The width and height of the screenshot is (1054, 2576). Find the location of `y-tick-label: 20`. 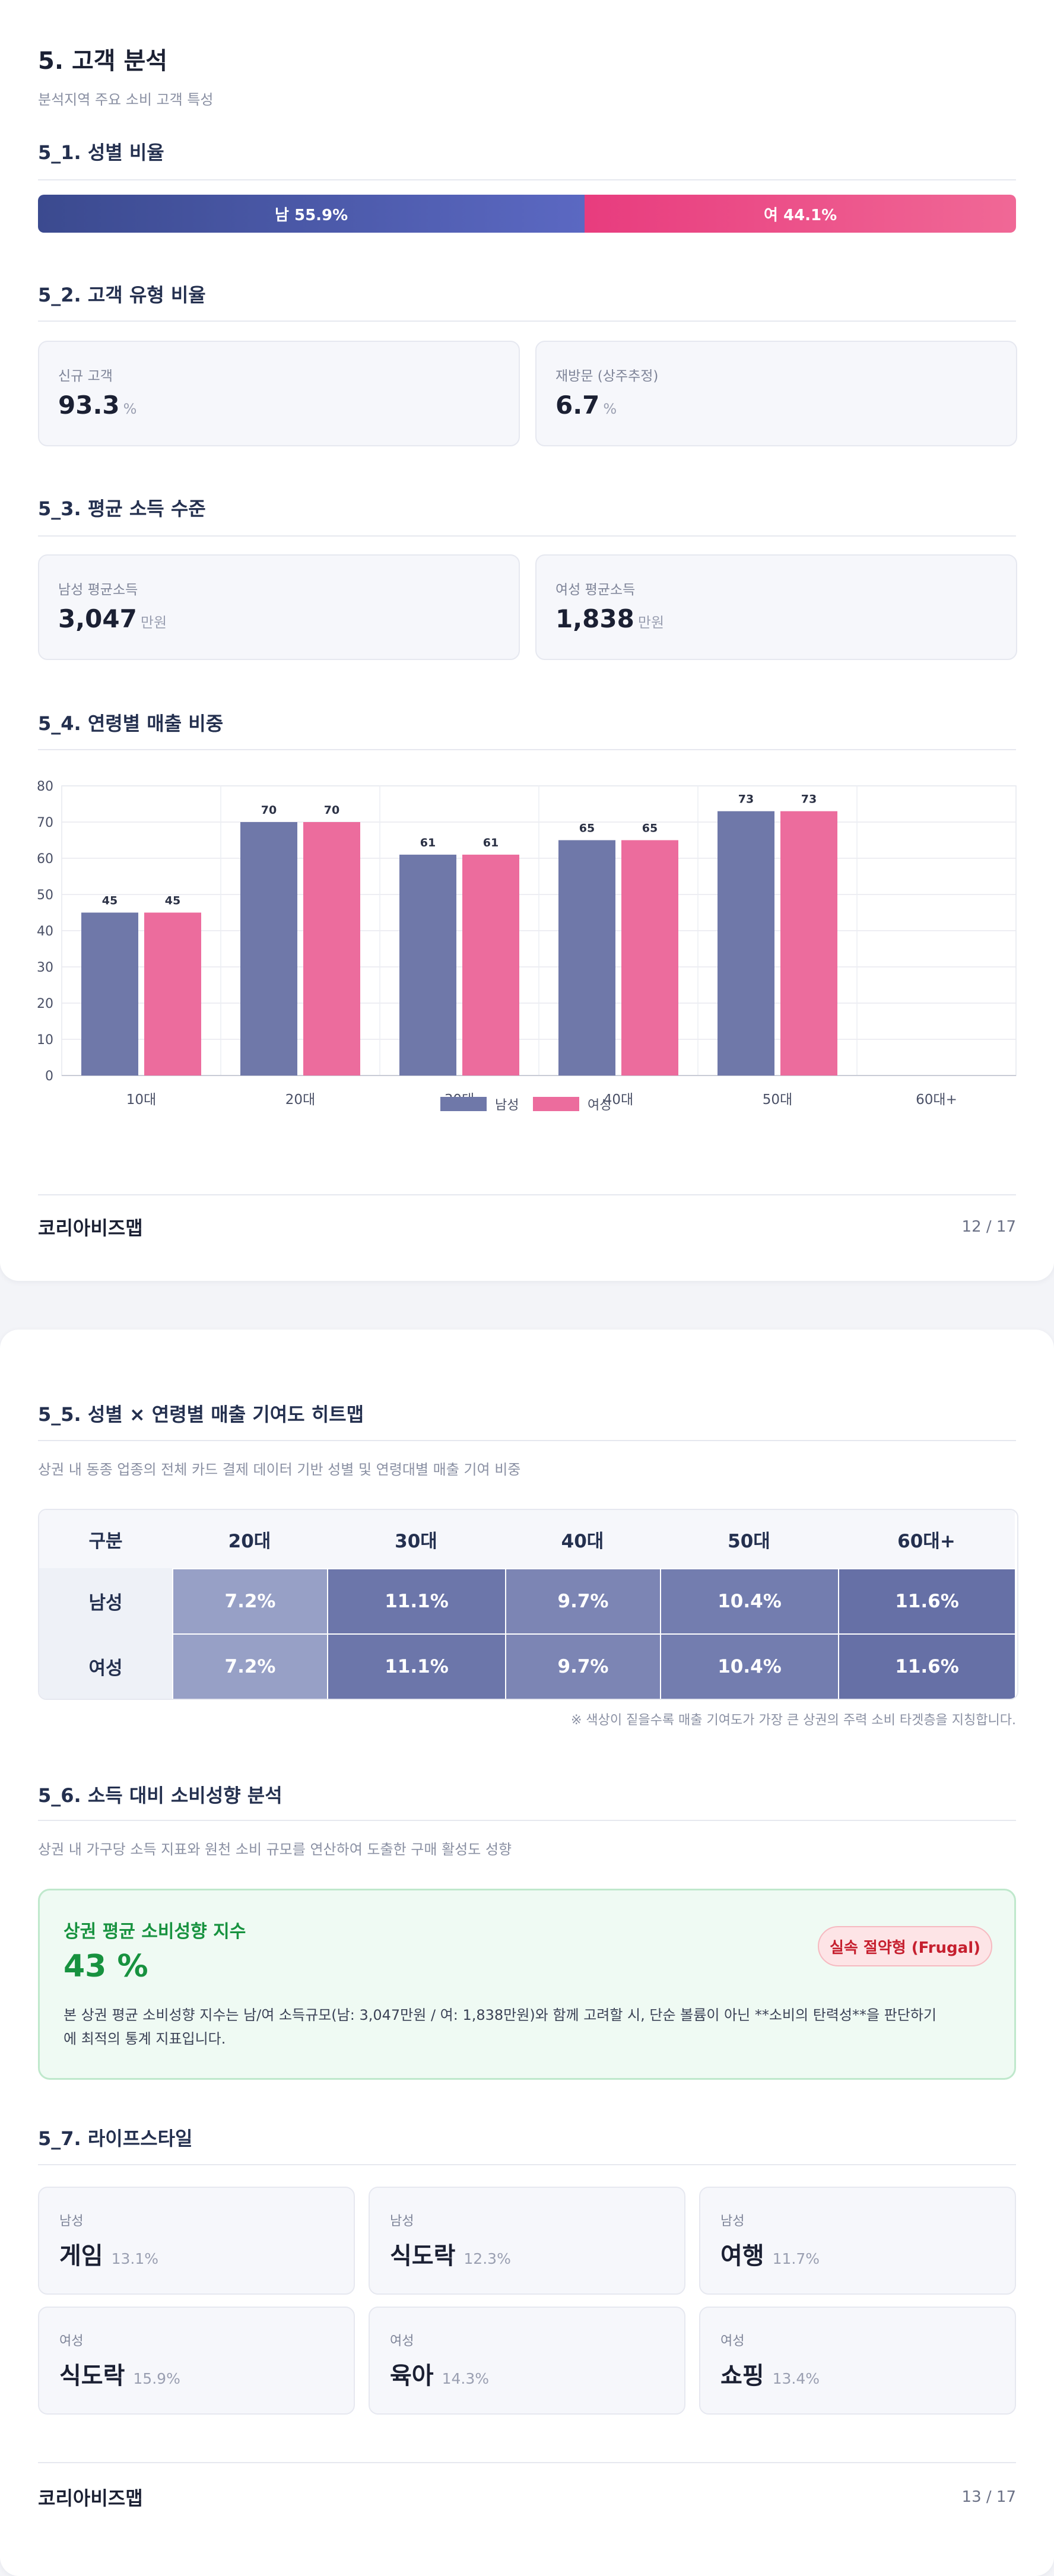

y-tick-label: 20 is located at coordinates (45, 1004).